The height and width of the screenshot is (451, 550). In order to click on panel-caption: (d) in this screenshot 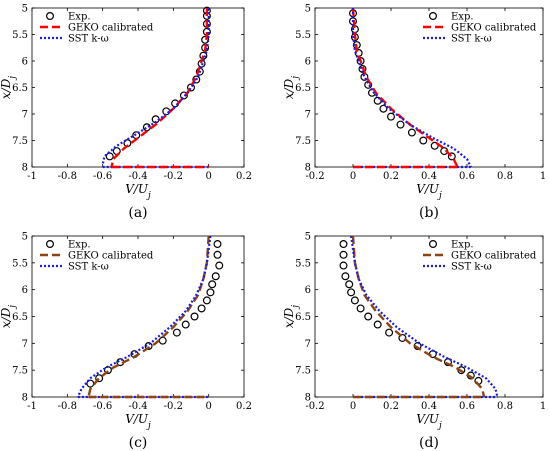, I will do `click(429, 443)`.